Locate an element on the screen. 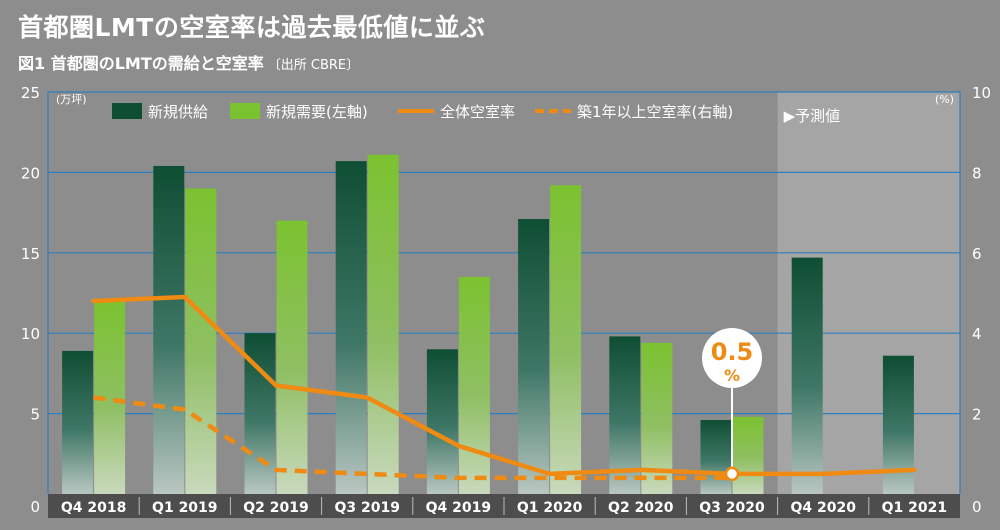  y-right-tick-label: 10 is located at coordinates (981, 93).